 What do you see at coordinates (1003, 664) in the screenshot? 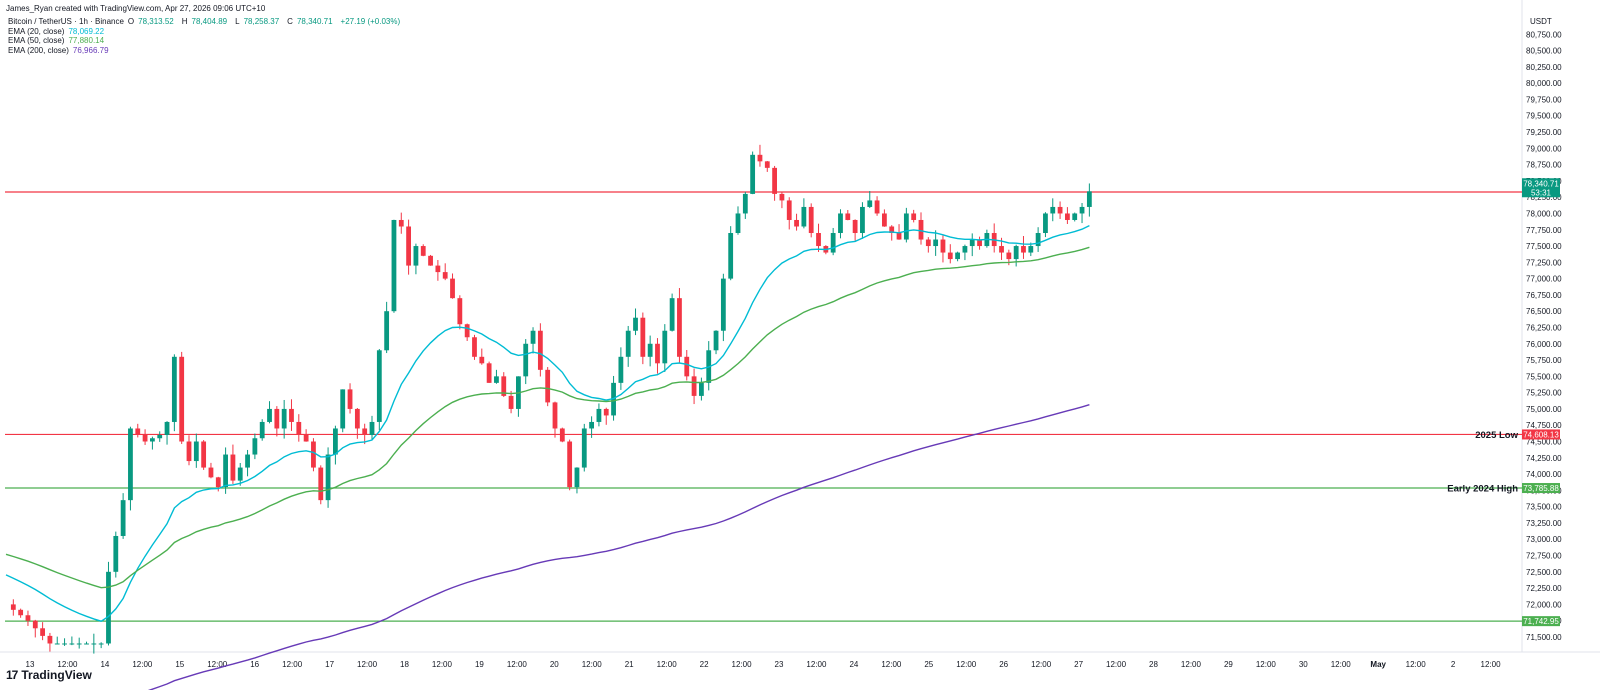
I see `time-tick-label: 26` at bounding box center [1003, 664].